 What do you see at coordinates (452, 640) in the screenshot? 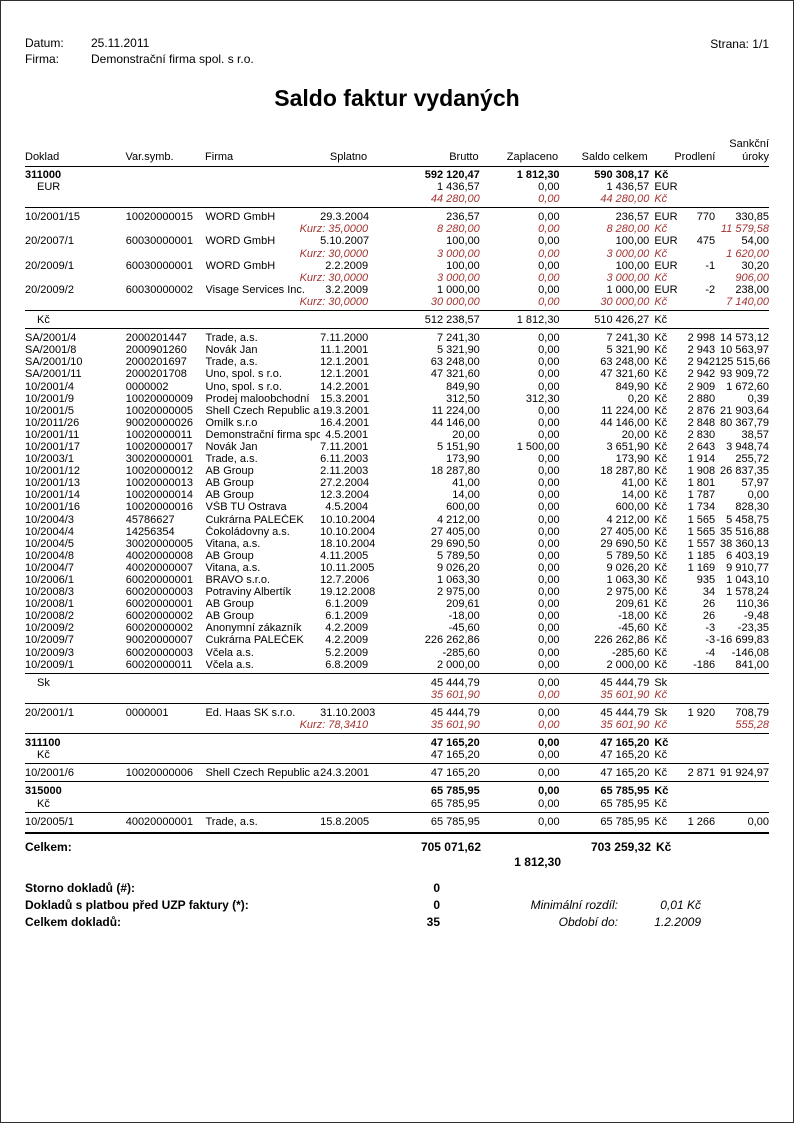
I see `cell-brutto: 226 262,86` at bounding box center [452, 640].